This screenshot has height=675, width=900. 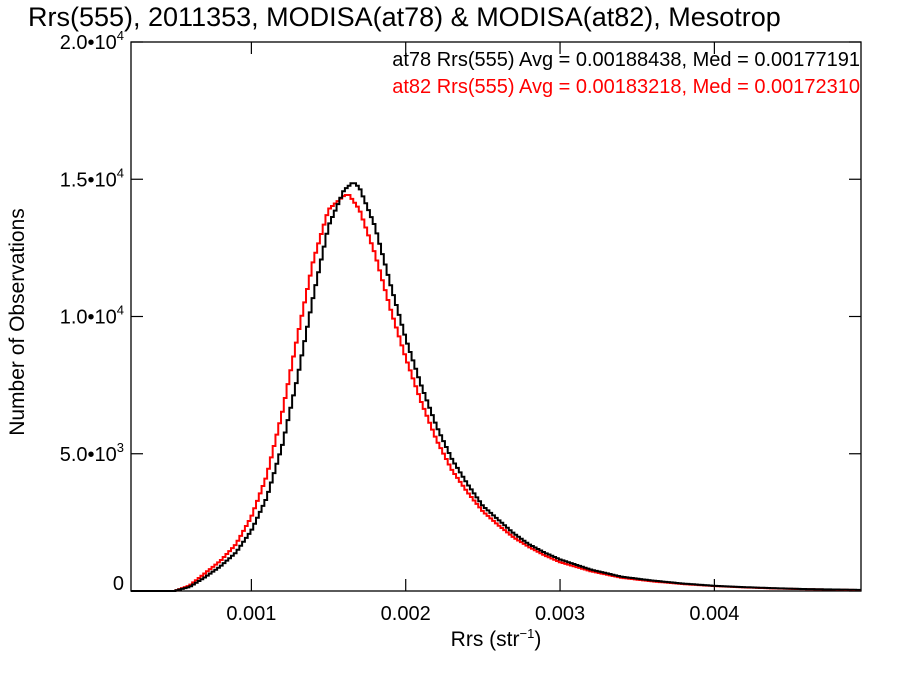 What do you see at coordinates (538, 639) in the screenshot?
I see `x-axis-label-close: )` at bounding box center [538, 639].